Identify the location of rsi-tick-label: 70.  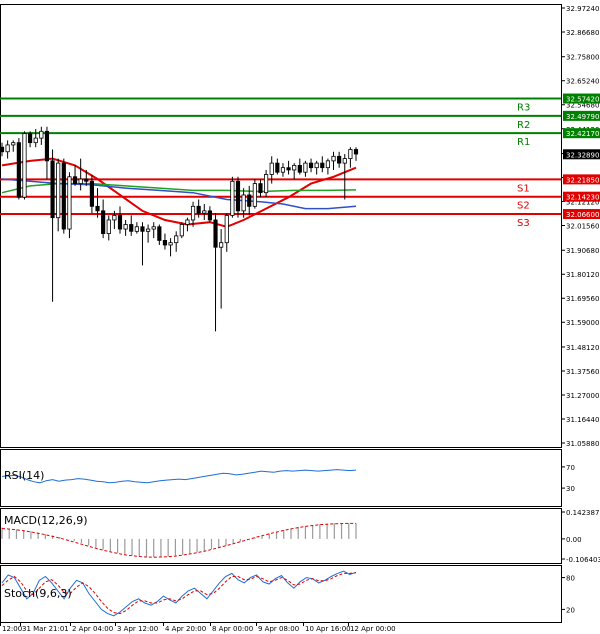
(570, 468).